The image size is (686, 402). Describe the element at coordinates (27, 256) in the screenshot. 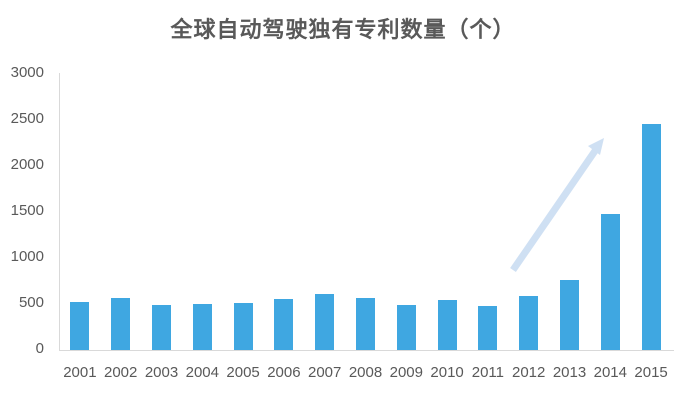

I see `y-tick-label: 1000` at that location.